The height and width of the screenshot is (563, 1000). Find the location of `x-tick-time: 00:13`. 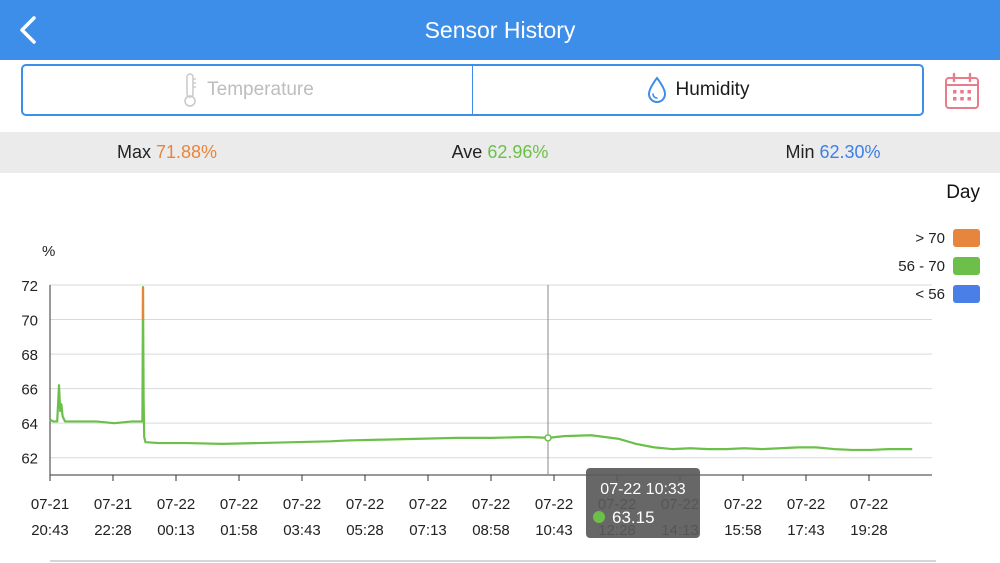

x-tick-time: 00:13 is located at coordinates (176, 530).